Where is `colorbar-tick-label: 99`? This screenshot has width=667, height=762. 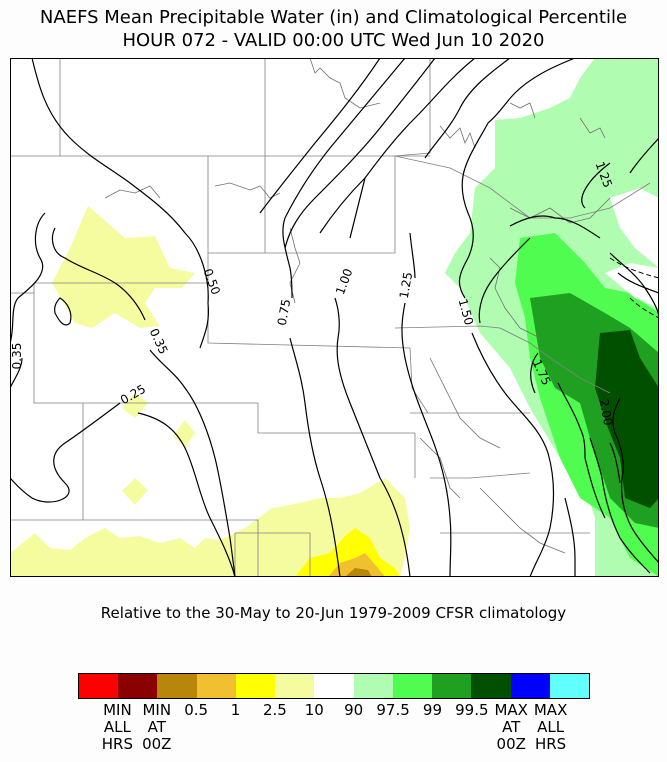 colorbar-tick-label: 99 is located at coordinates (432, 710).